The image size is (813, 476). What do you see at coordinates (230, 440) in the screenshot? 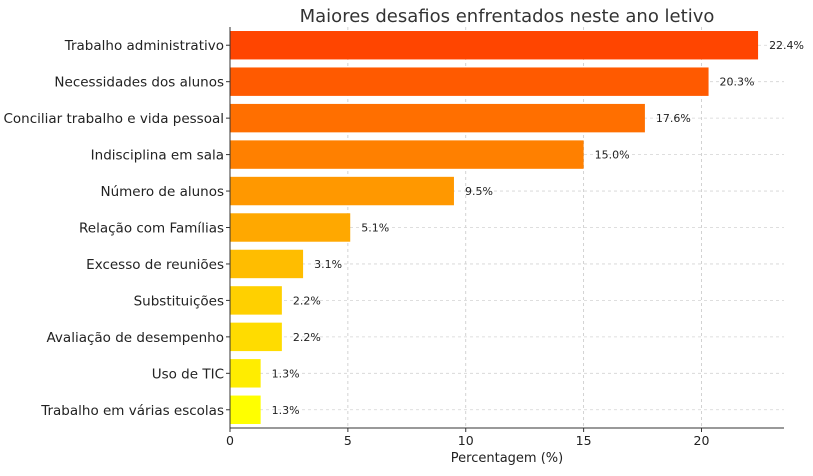
I see `x-tick-label: 0` at bounding box center [230, 440].